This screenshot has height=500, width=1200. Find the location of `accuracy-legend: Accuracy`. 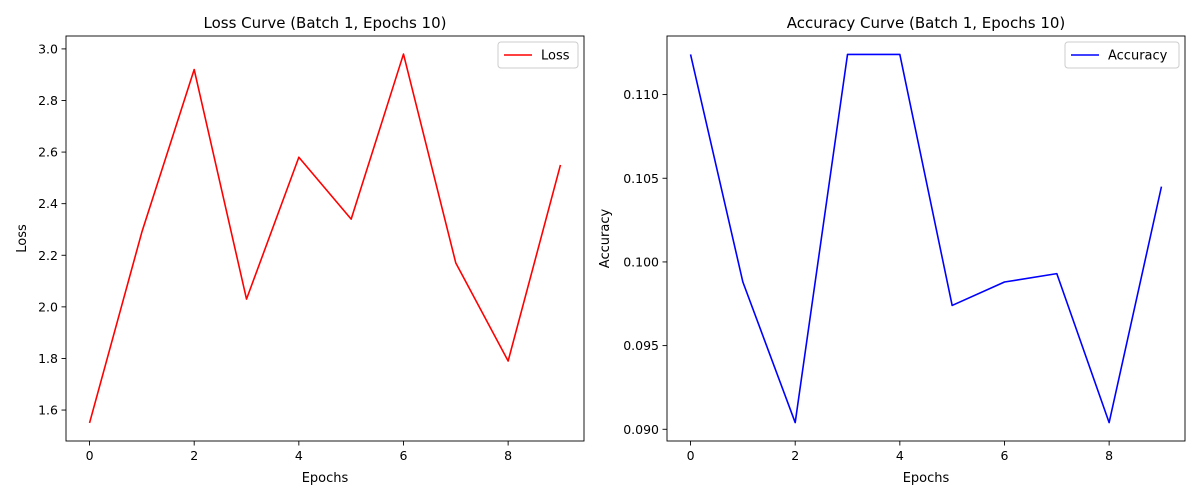

accuracy-legend: Accuracy is located at coordinates (1122, 55).